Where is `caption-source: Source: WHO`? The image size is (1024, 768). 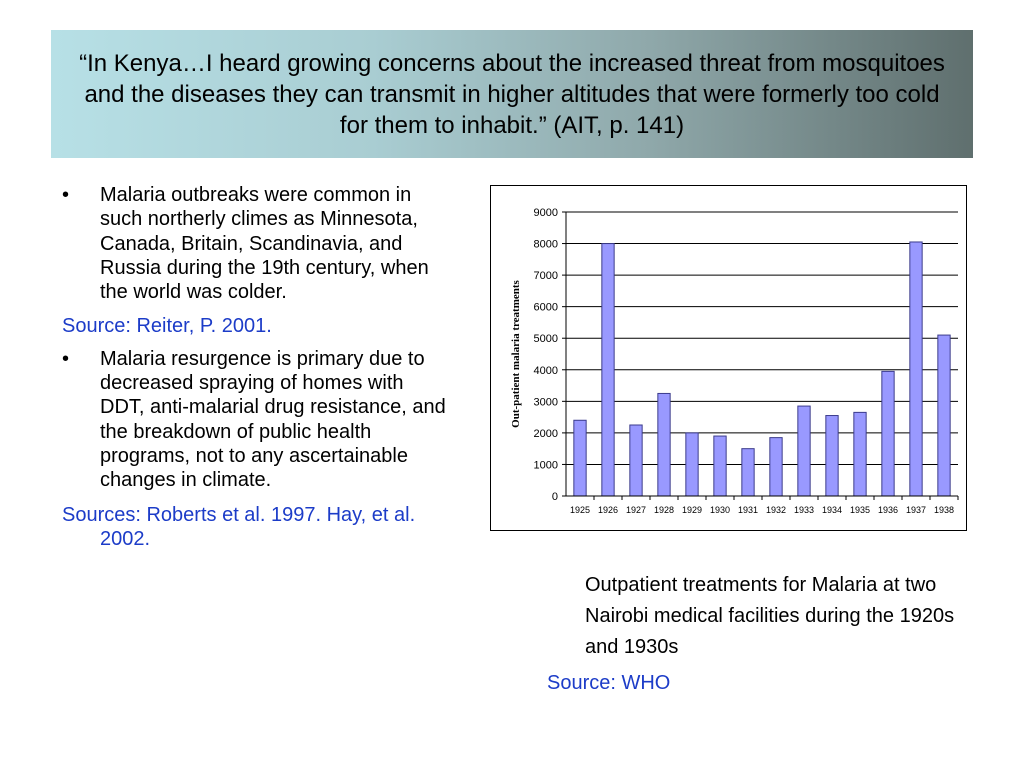
caption-source: Source: WHO is located at coordinates (609, 683).